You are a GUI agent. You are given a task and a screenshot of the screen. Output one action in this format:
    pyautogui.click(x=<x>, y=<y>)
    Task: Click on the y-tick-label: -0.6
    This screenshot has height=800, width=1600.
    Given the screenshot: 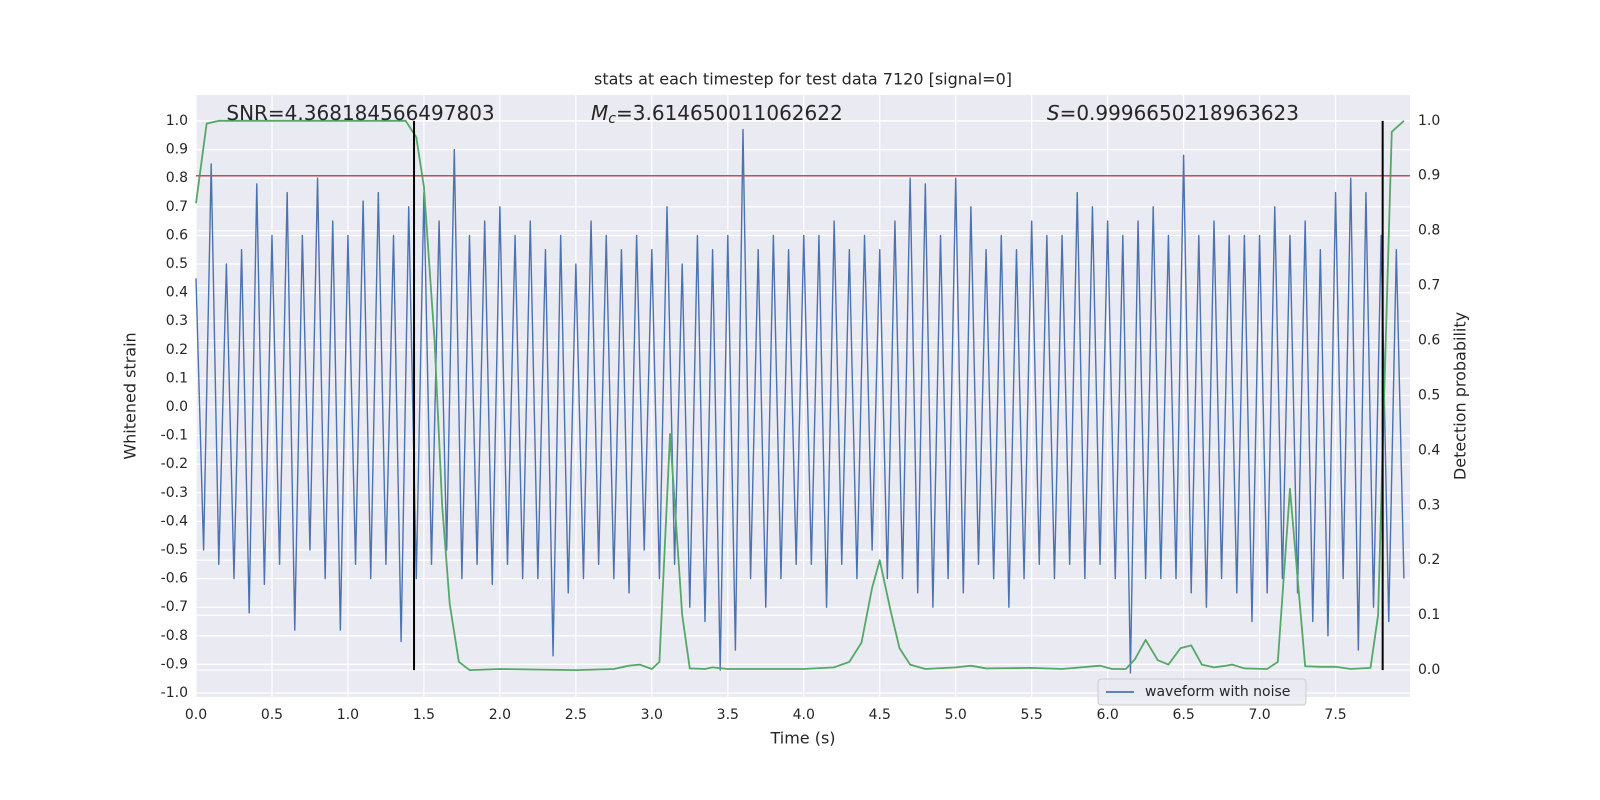 What is the action you would take?
    pyautogui.click(x=174, y=579)
    